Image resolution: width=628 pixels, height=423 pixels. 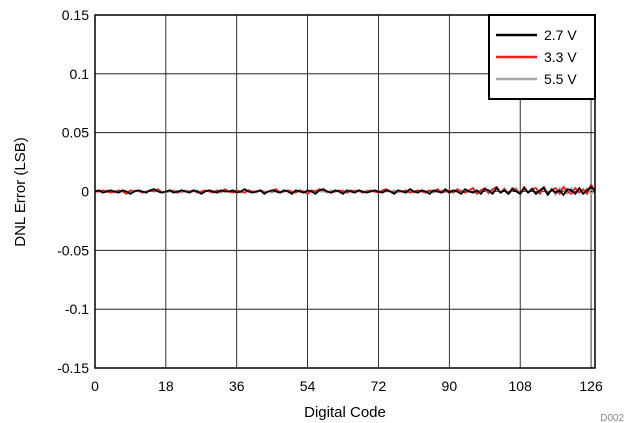 I want to click on x-tick-label: 90, so click(x=450, y=386).